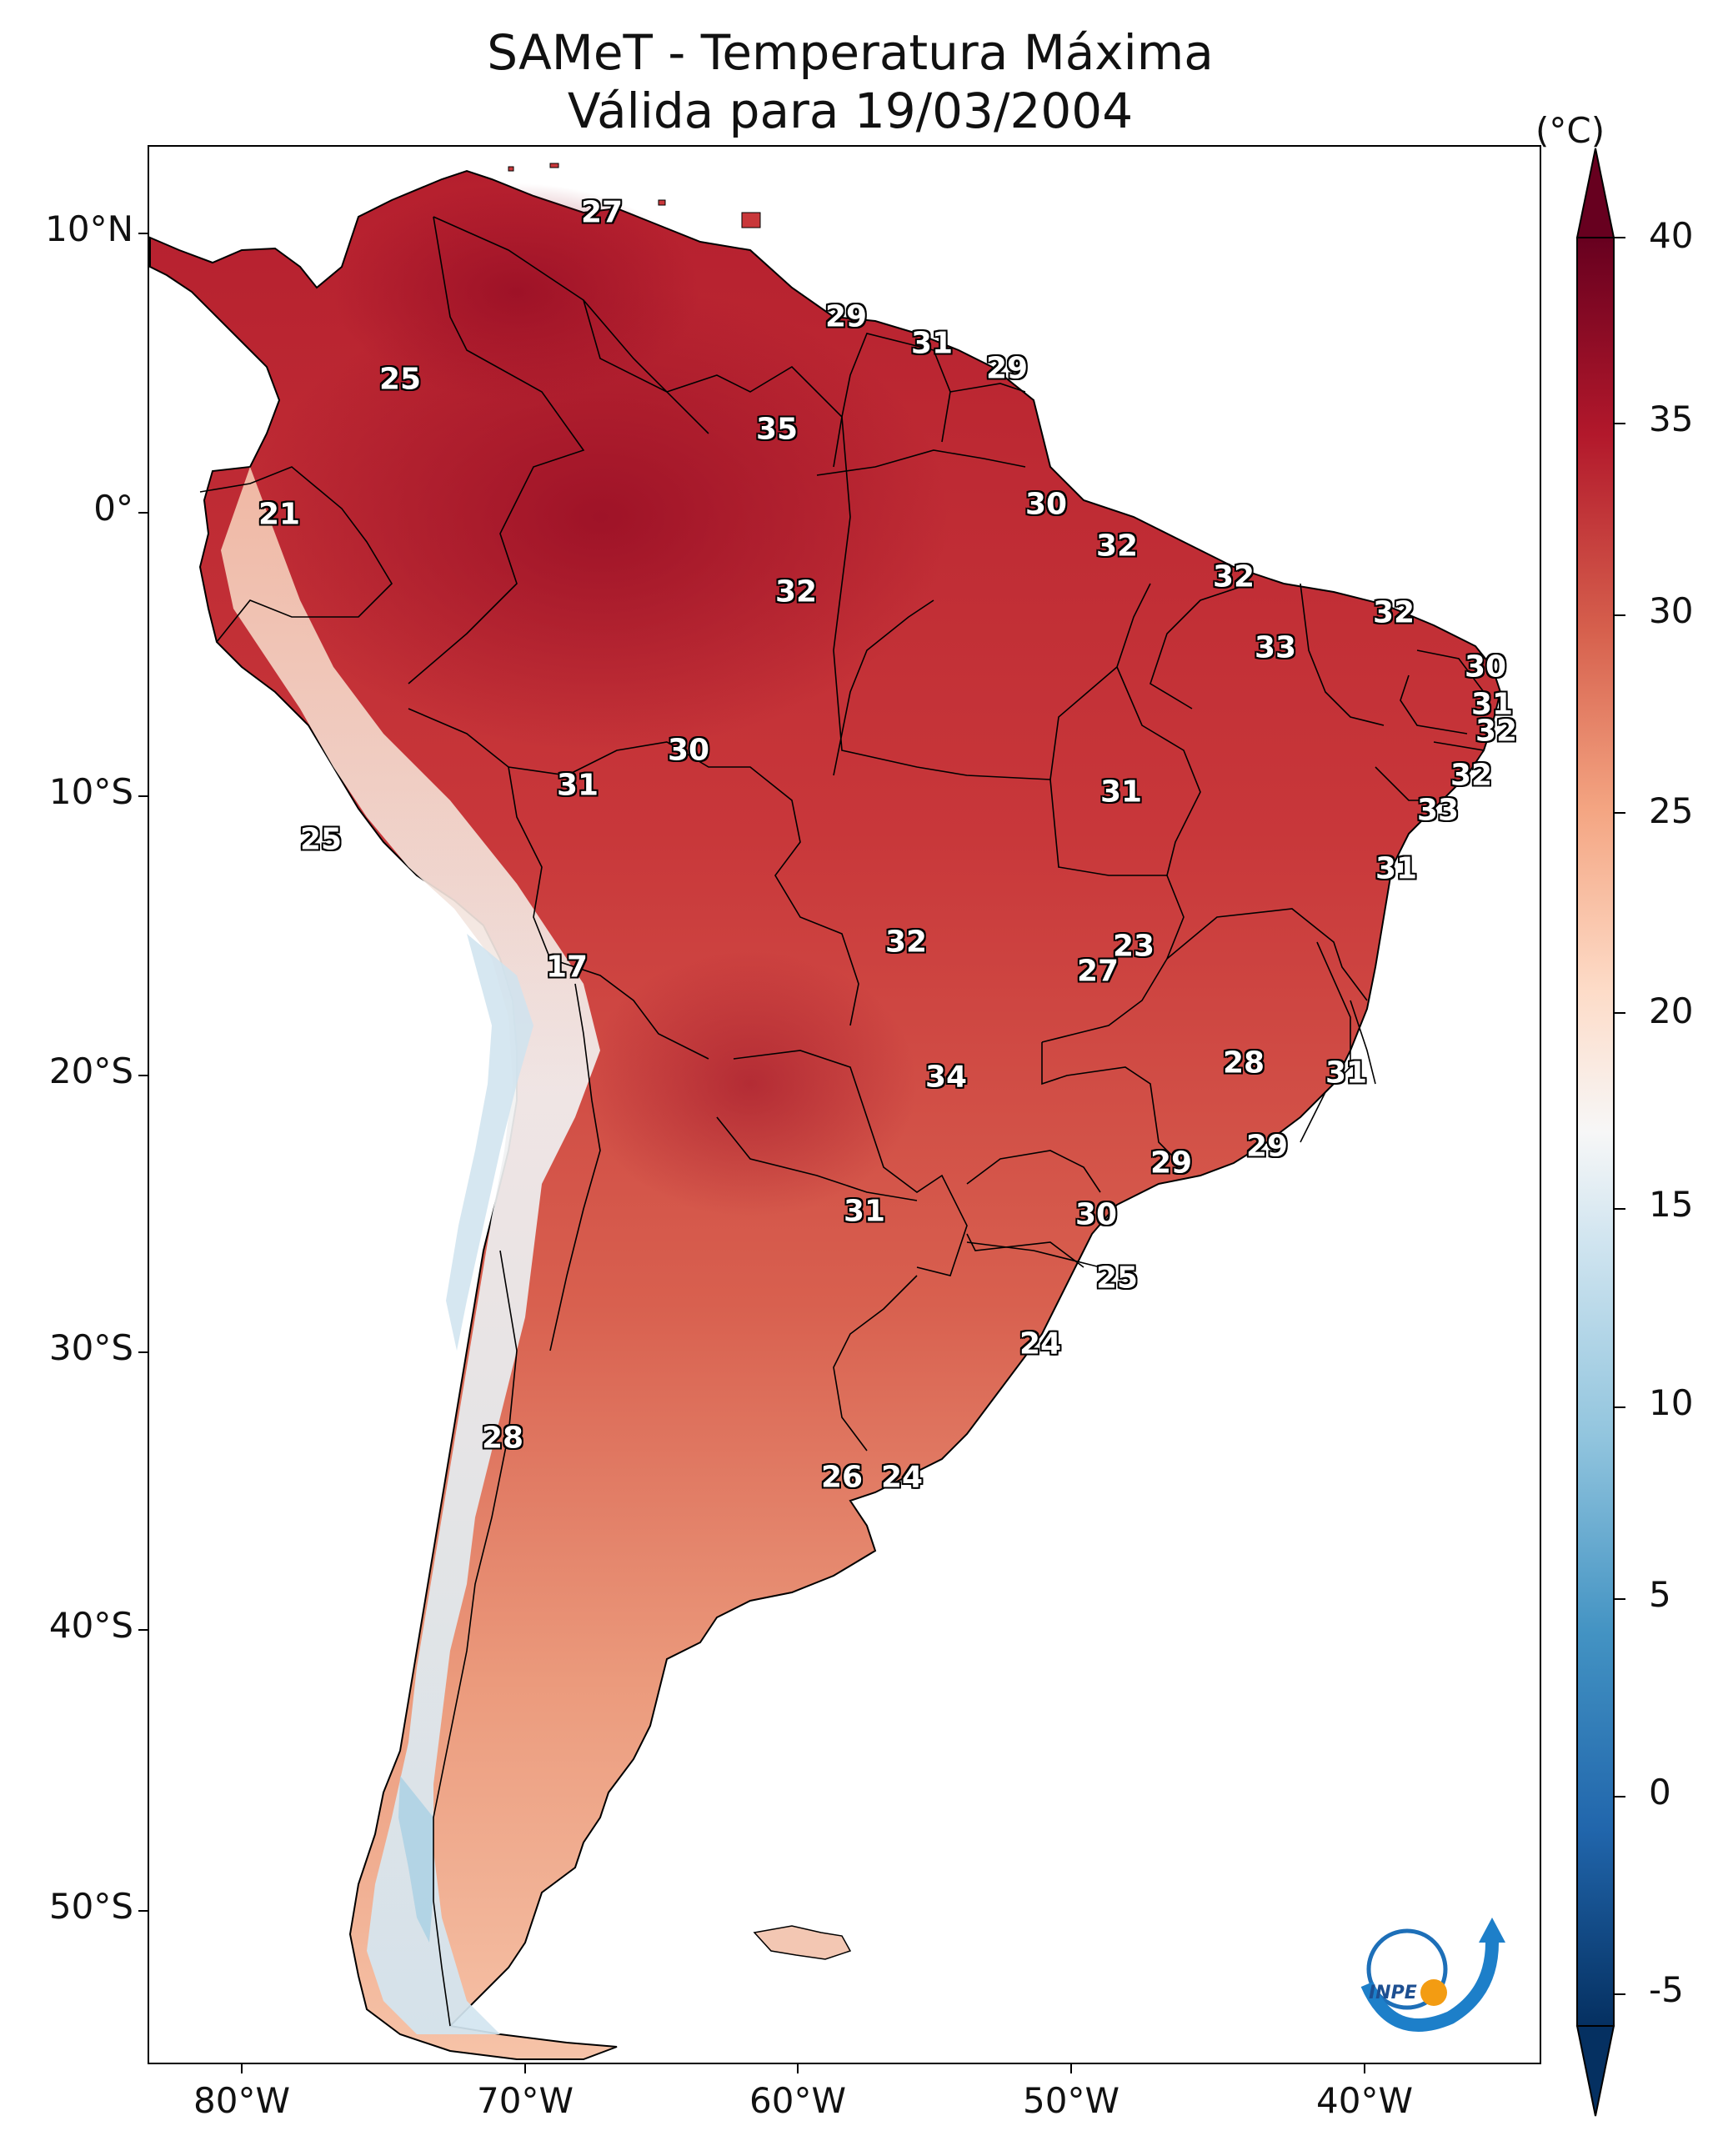 This screenshot has height=2156, width=1723. What do you see at coordinates (489, 1143) in the screenshot?
I see `andes-snow-core` at bounding box center [489, 1143].